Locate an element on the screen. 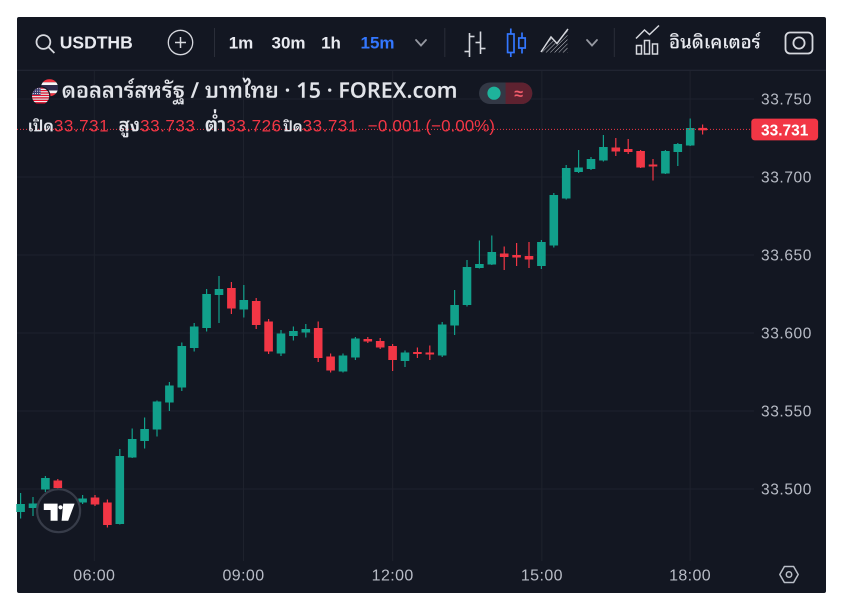  svg-text: 33.700 is located at coordinates (786, 178).